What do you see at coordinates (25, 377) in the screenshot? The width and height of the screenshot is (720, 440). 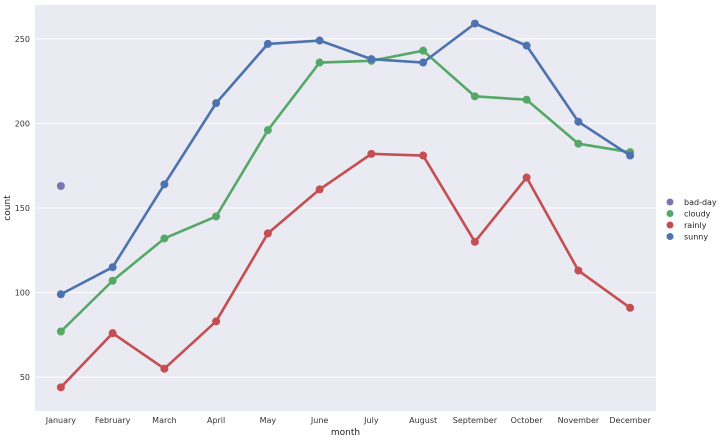 I see `y-tick-label: 50` at bounding box center [25, 377].